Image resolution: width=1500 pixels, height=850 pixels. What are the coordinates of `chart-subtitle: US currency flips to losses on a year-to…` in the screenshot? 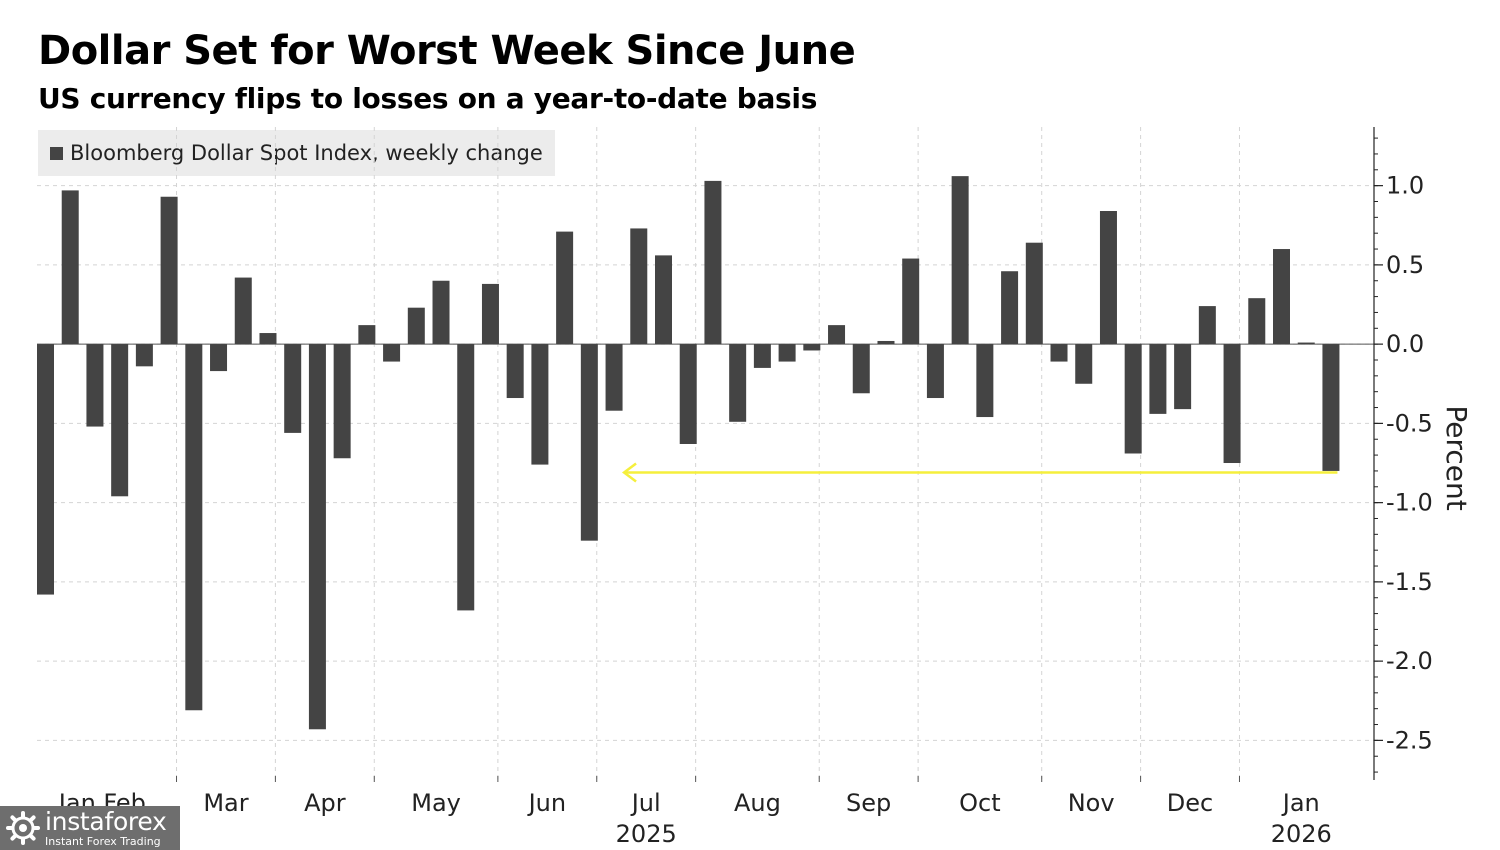 It's located at (428, 98).